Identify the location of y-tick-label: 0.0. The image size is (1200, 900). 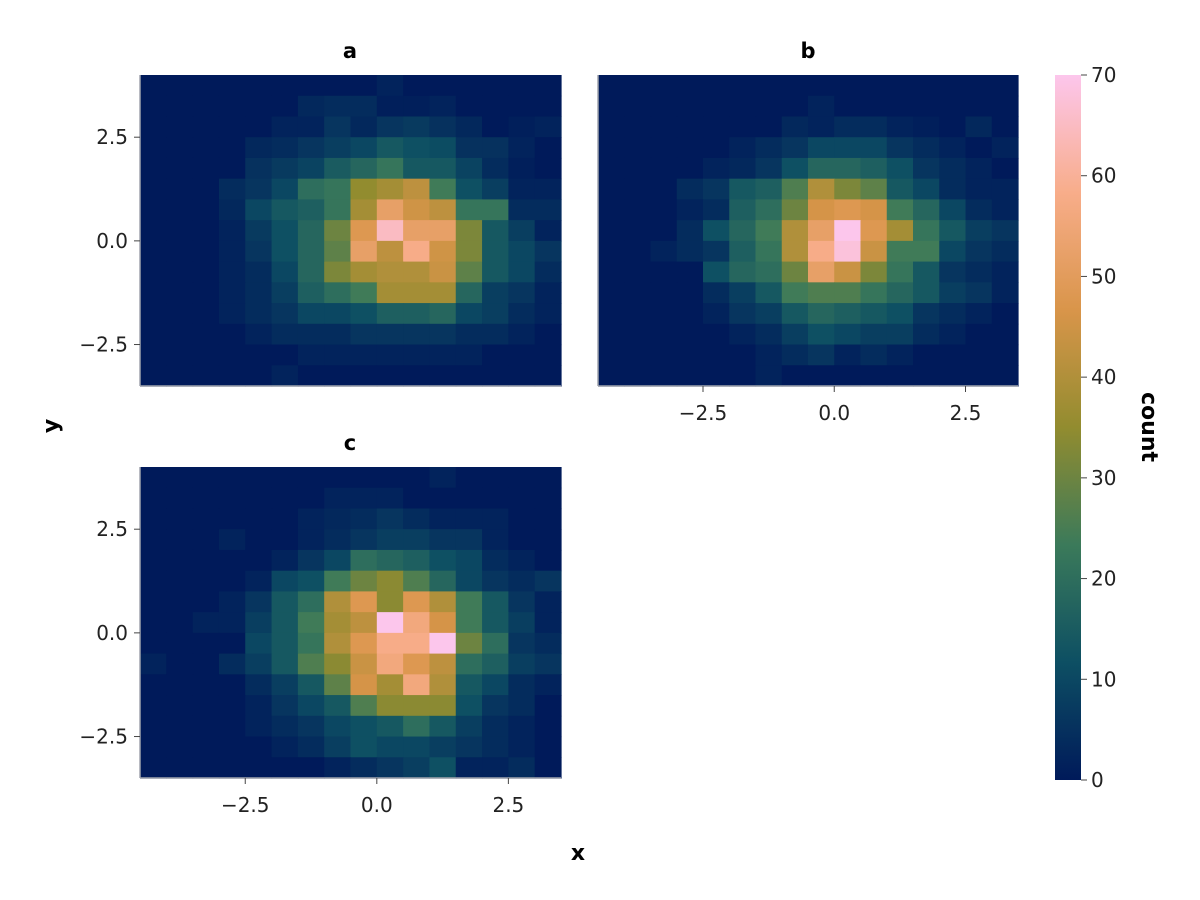
(112, 241).